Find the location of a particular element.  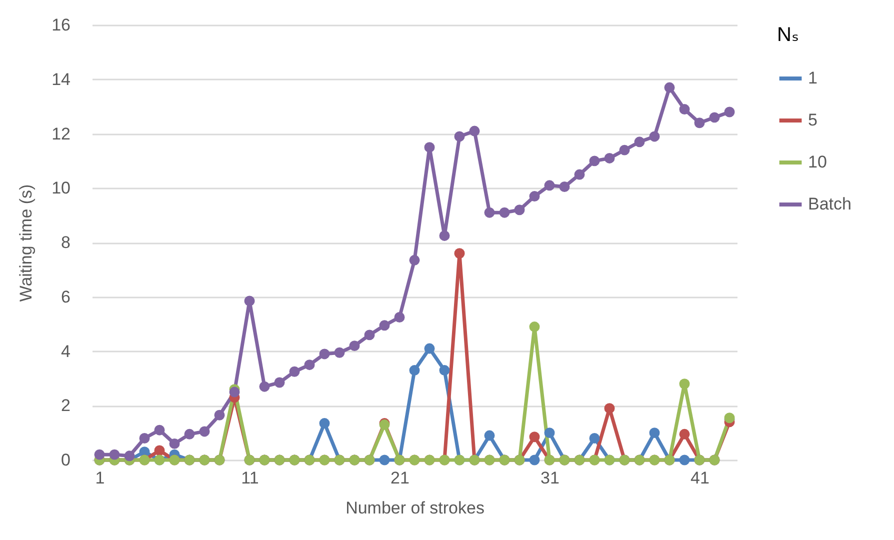

legend-label: 5 is located at coordinates (813, 120).